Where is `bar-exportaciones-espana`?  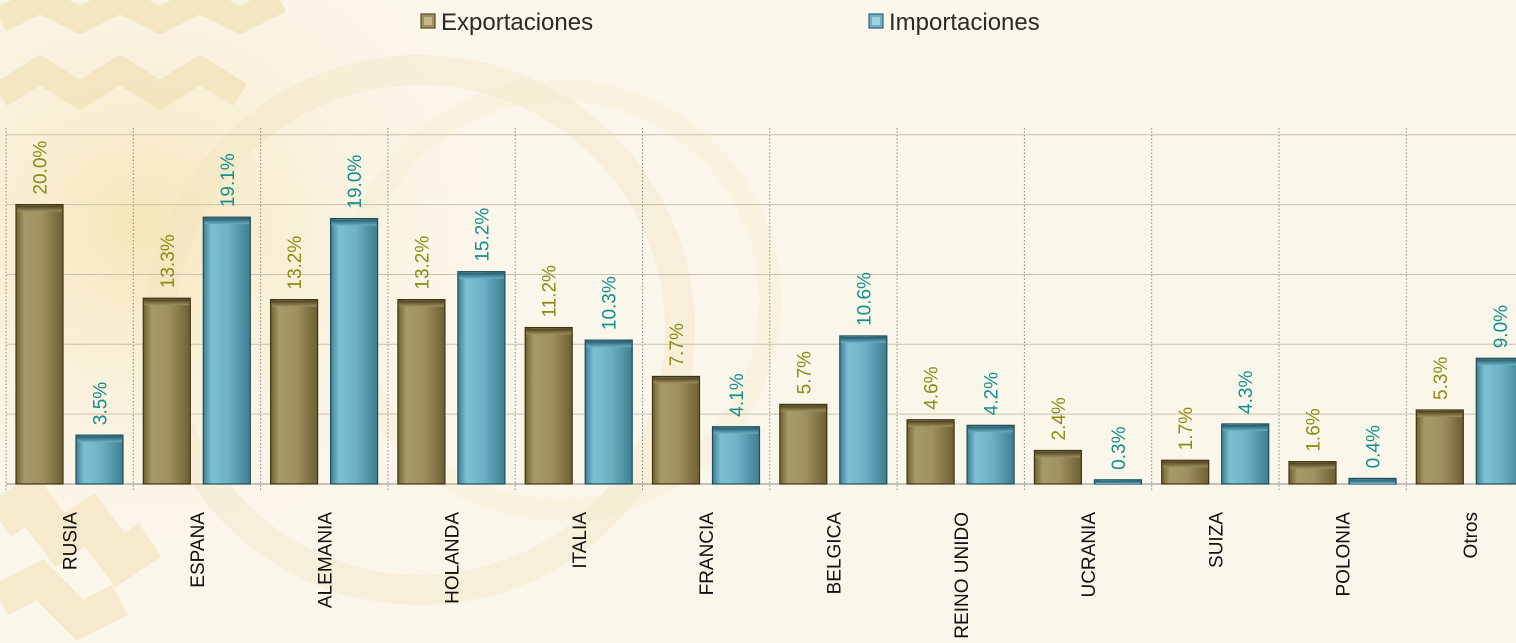 bar-exportaciones-espana is located at coordinates (166, 391).